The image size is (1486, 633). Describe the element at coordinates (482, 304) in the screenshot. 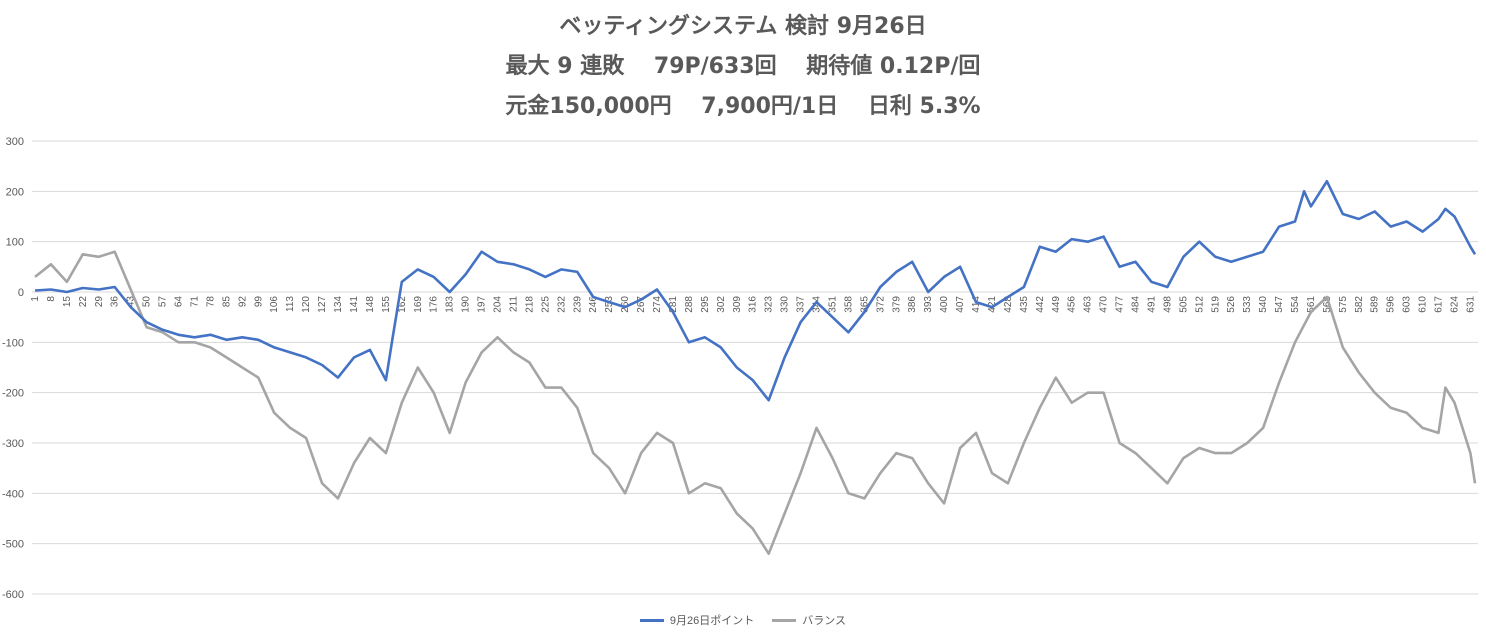

I see `x-tick-label: 197` at that location.